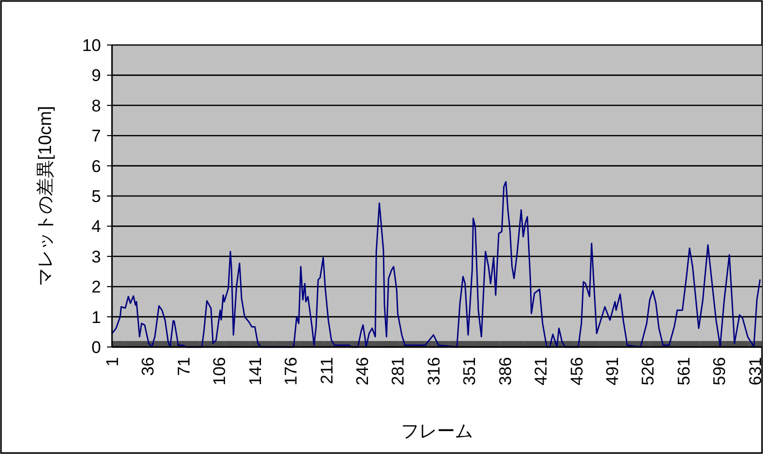  I want to click on x-axis-title: フレーム, so click(437, 431).